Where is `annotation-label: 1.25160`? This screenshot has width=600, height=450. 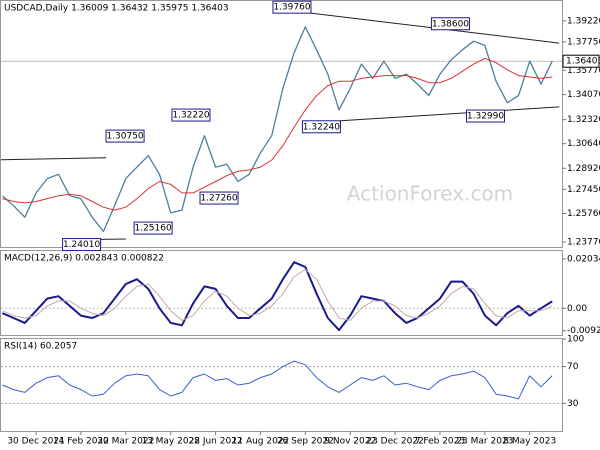
annotation-label: 1.25160 is located at coordinates (152, 229).